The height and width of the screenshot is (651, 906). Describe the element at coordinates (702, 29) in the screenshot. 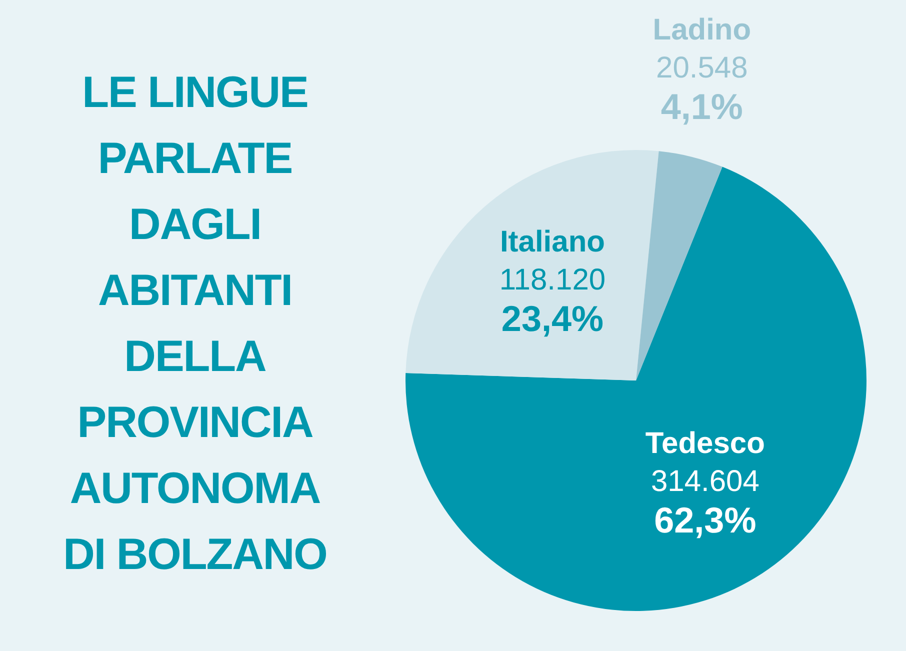

I see `slice-label: Ladino` at that location.